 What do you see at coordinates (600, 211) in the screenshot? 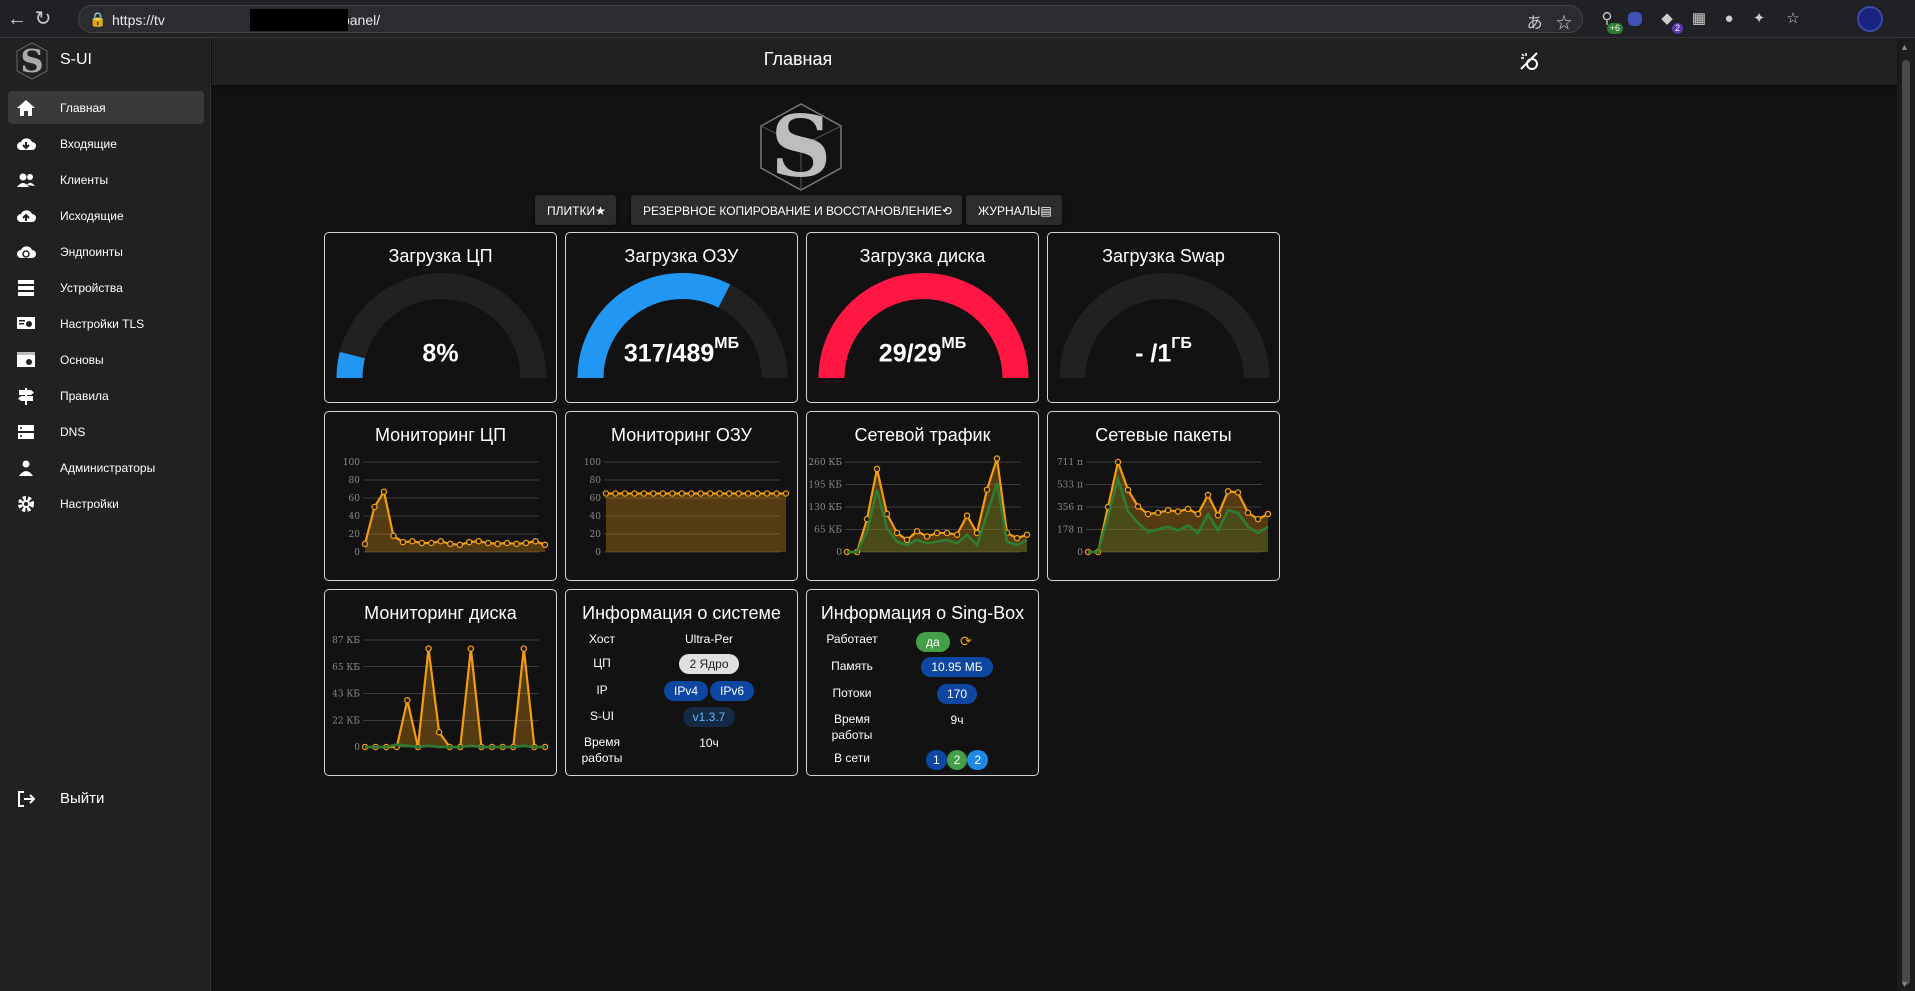
I see `star-plus-icon: ★` at bounding box center [600, 211].